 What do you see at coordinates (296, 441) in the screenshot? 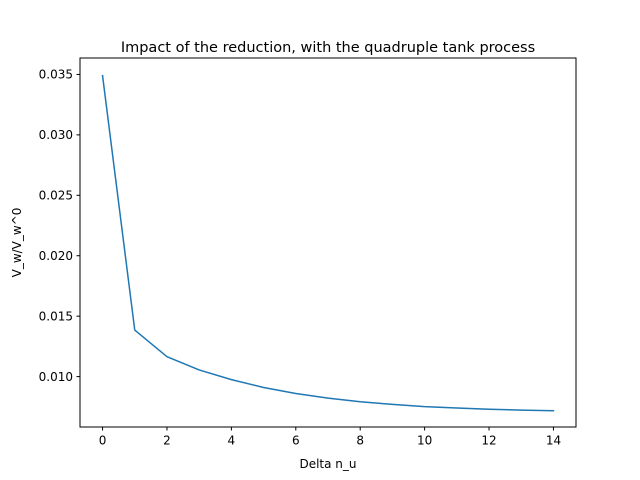
I see `x-tick-label: 6` at bounding box center [296, 441].